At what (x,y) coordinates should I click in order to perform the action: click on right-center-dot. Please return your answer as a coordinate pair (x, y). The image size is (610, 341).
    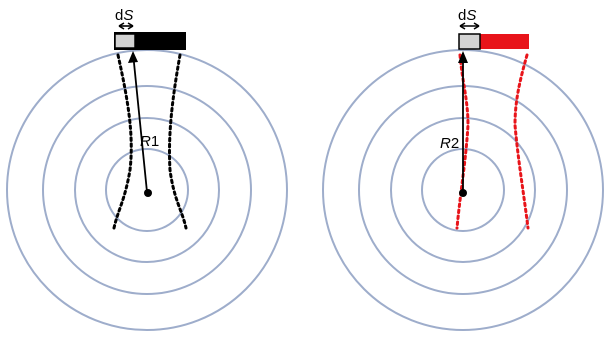
    Looking at the image, I should click on (463, 193).